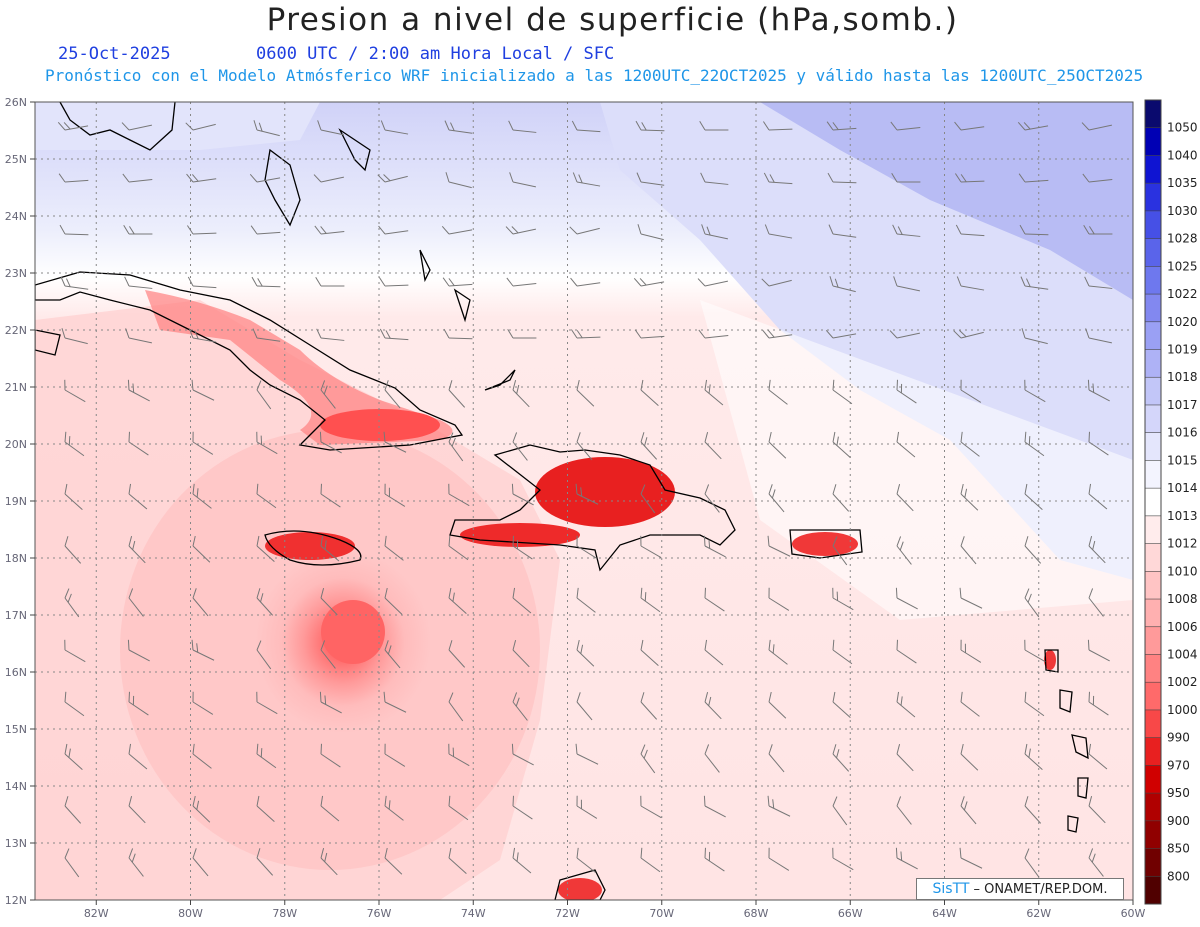 This screenshot has width=1200, height=927. What do you see at coordinates (1182, 433) in the screenshot?
I see `colorbar-label: 1016` at bounding box center [1182, 433].